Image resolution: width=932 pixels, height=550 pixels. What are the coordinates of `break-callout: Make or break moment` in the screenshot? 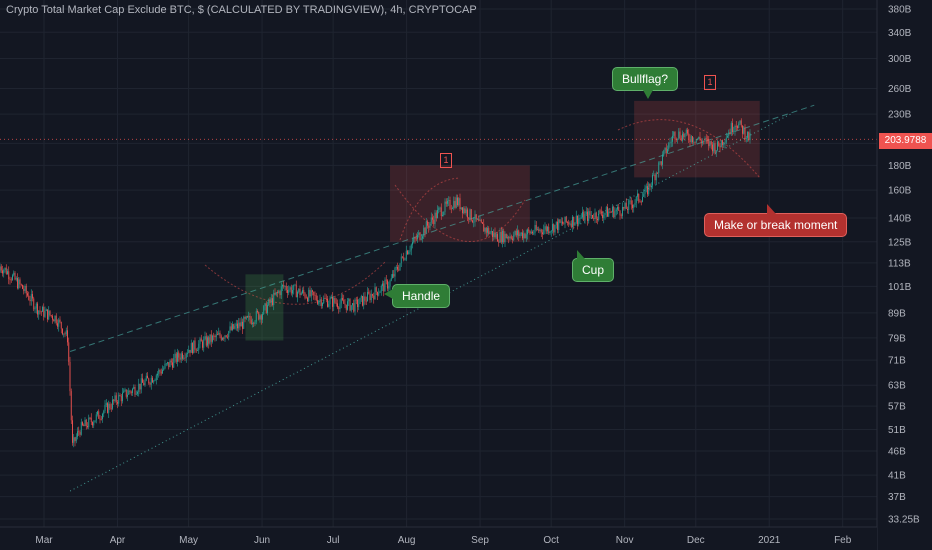 It's located at (776, 220).